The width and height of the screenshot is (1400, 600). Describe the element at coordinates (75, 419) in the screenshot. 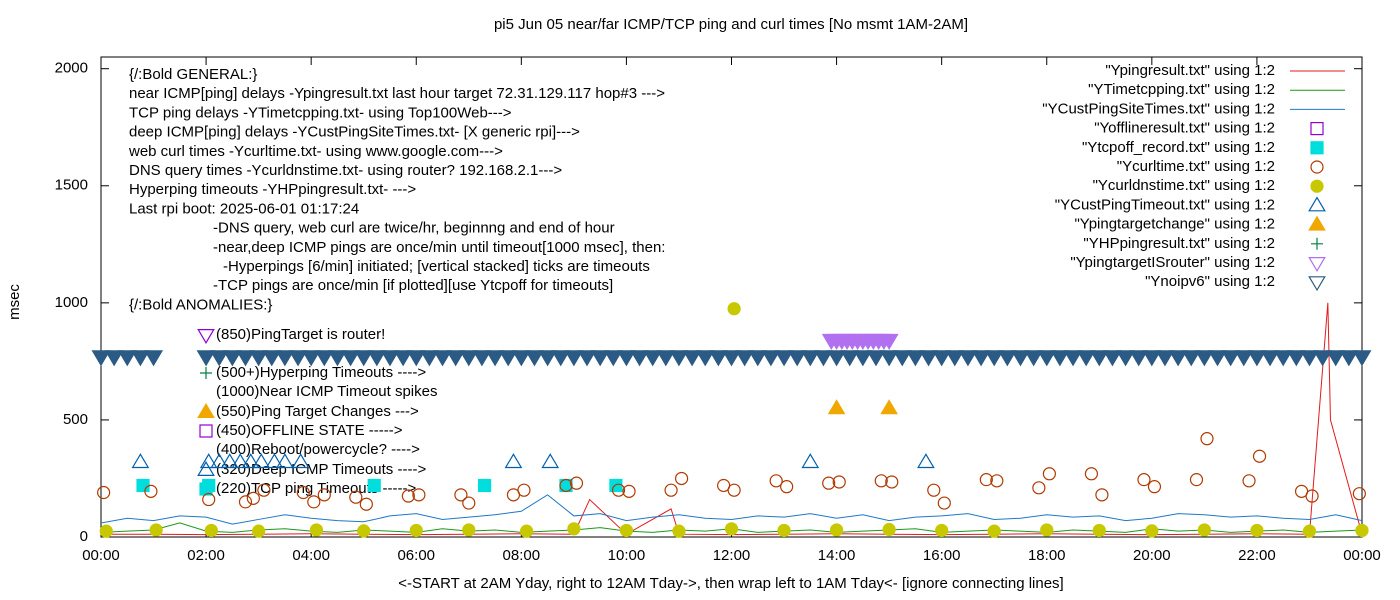

I see `y-tick-label: 500` at that location.